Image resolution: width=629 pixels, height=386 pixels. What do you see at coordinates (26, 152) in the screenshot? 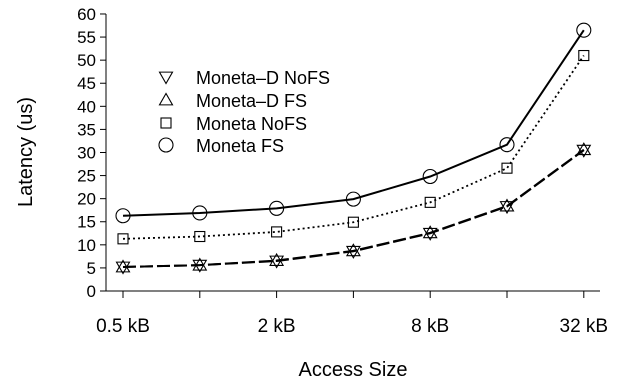
I see `y-axis-title: Latency (us)` at bounding box center [26, 152].